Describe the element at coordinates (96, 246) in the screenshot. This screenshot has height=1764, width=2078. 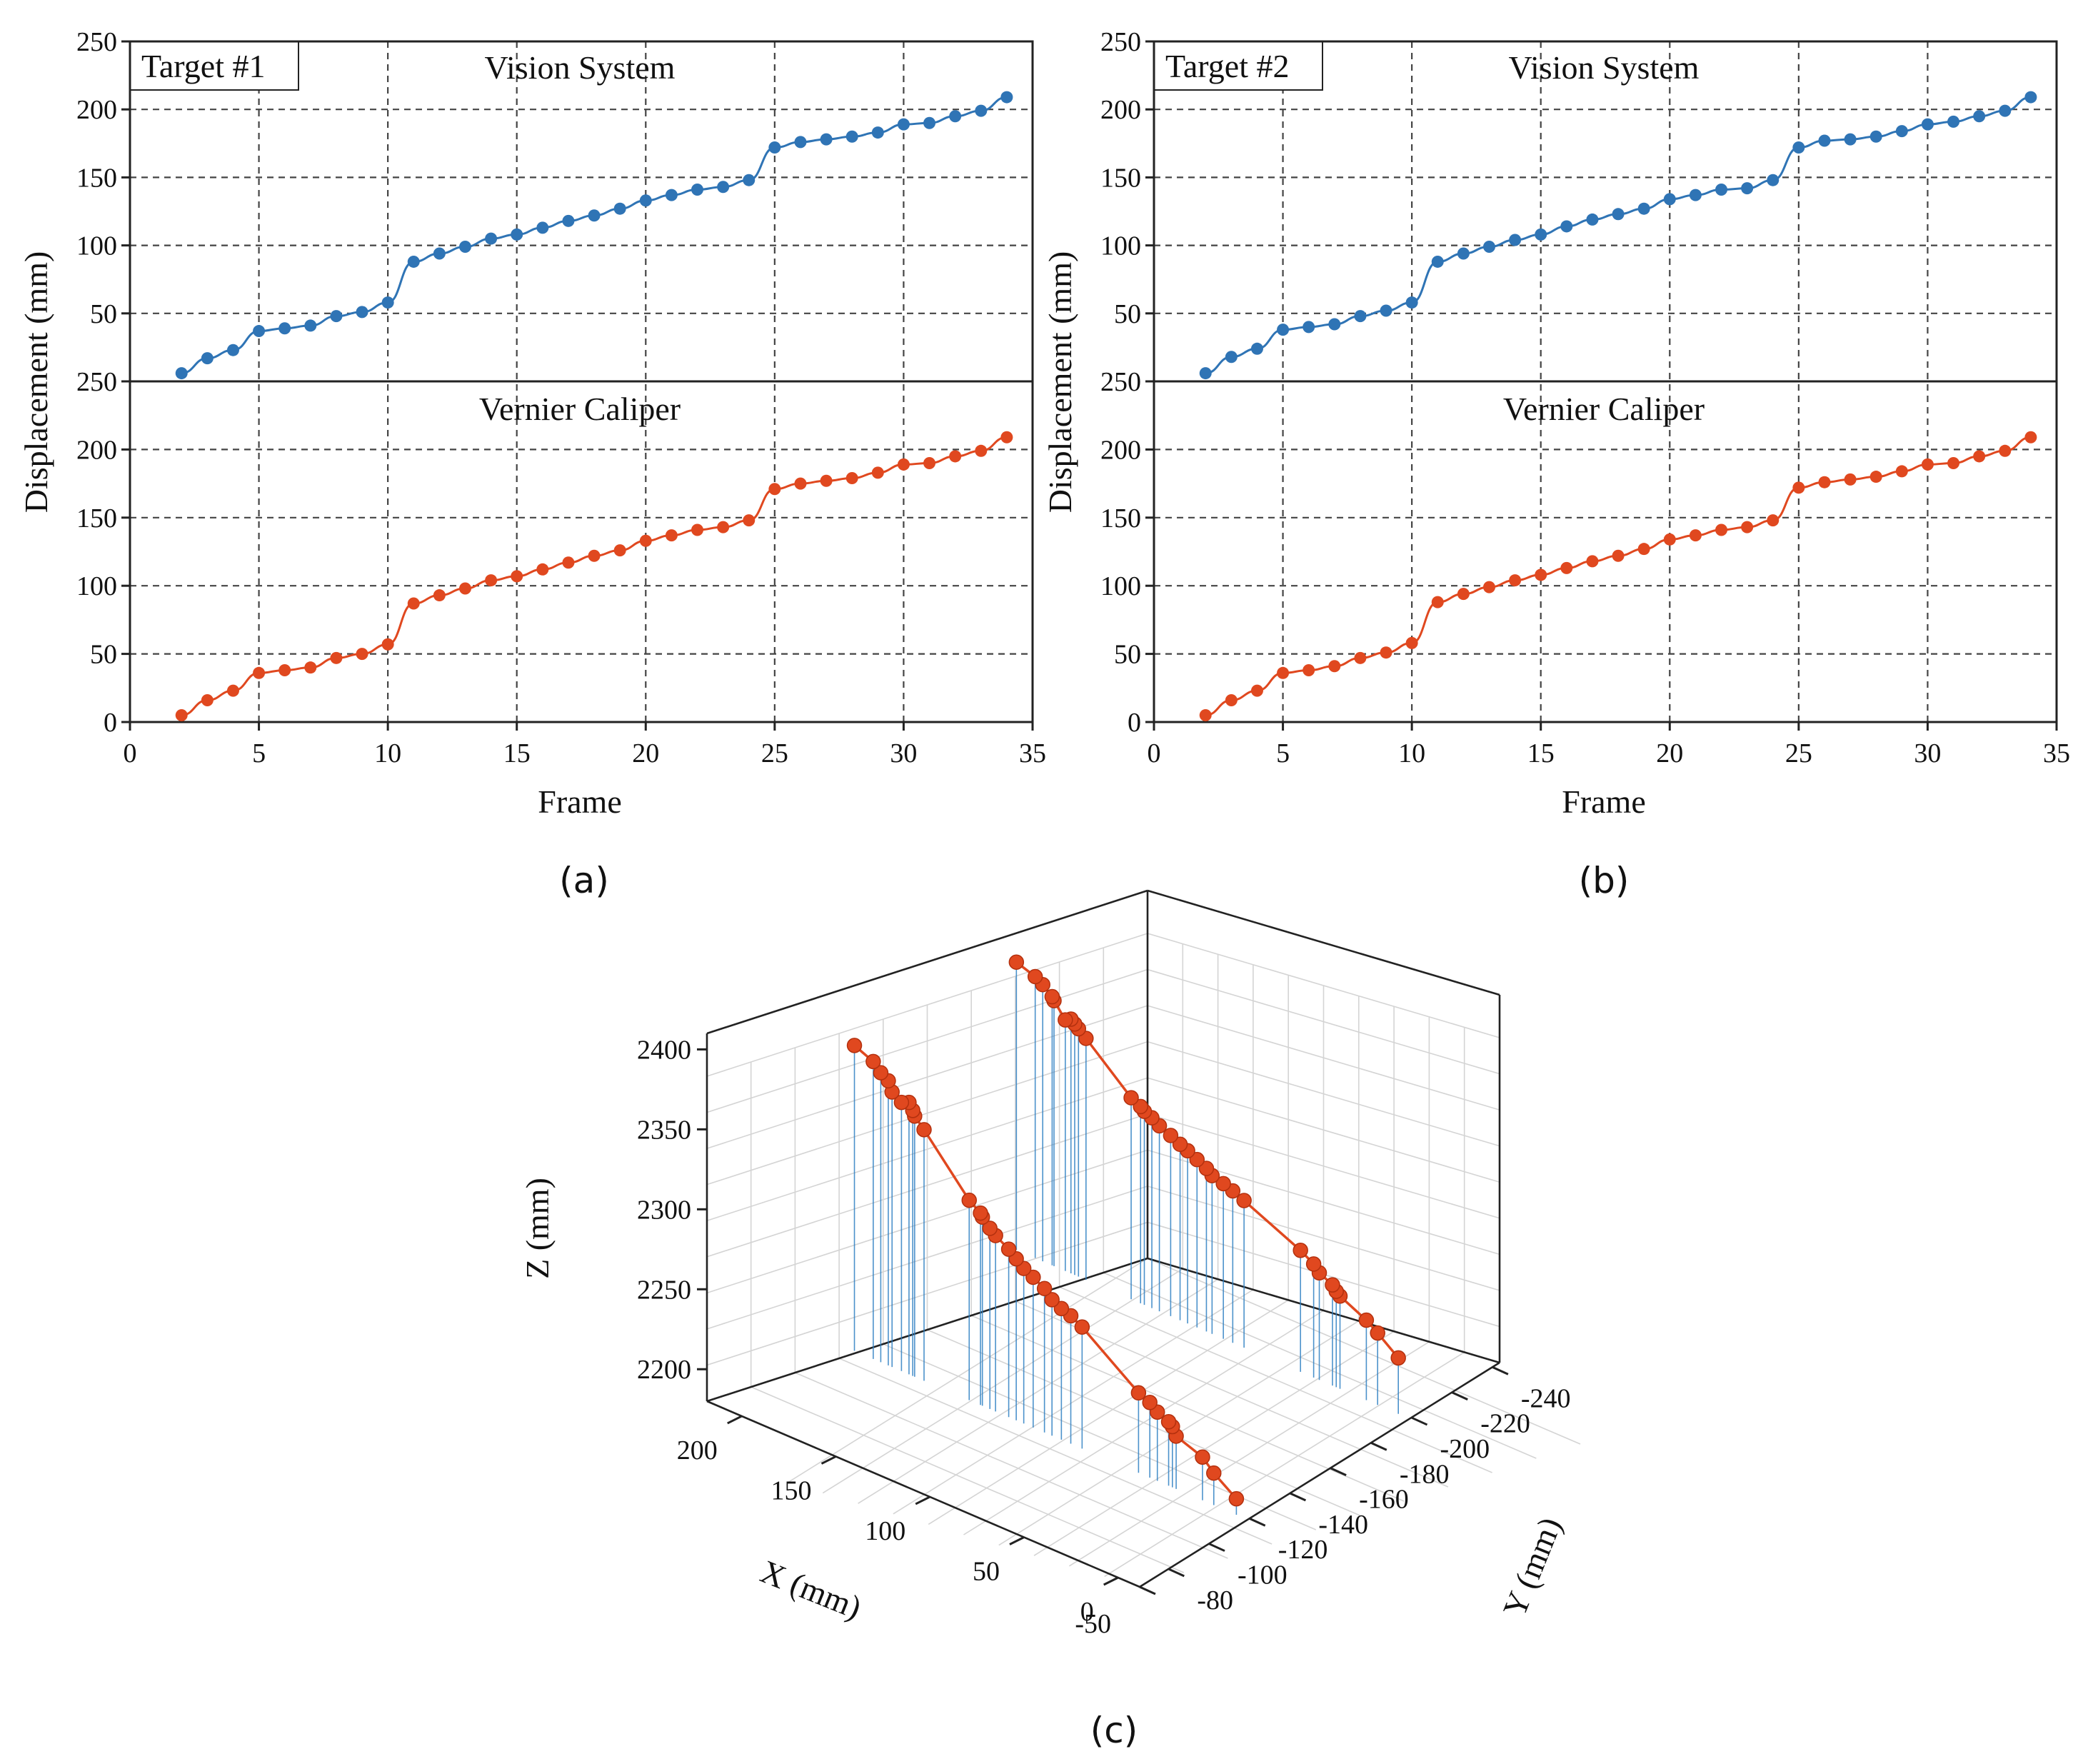
I see `panel-a-upper-ytick-label-1: 100` at that location.